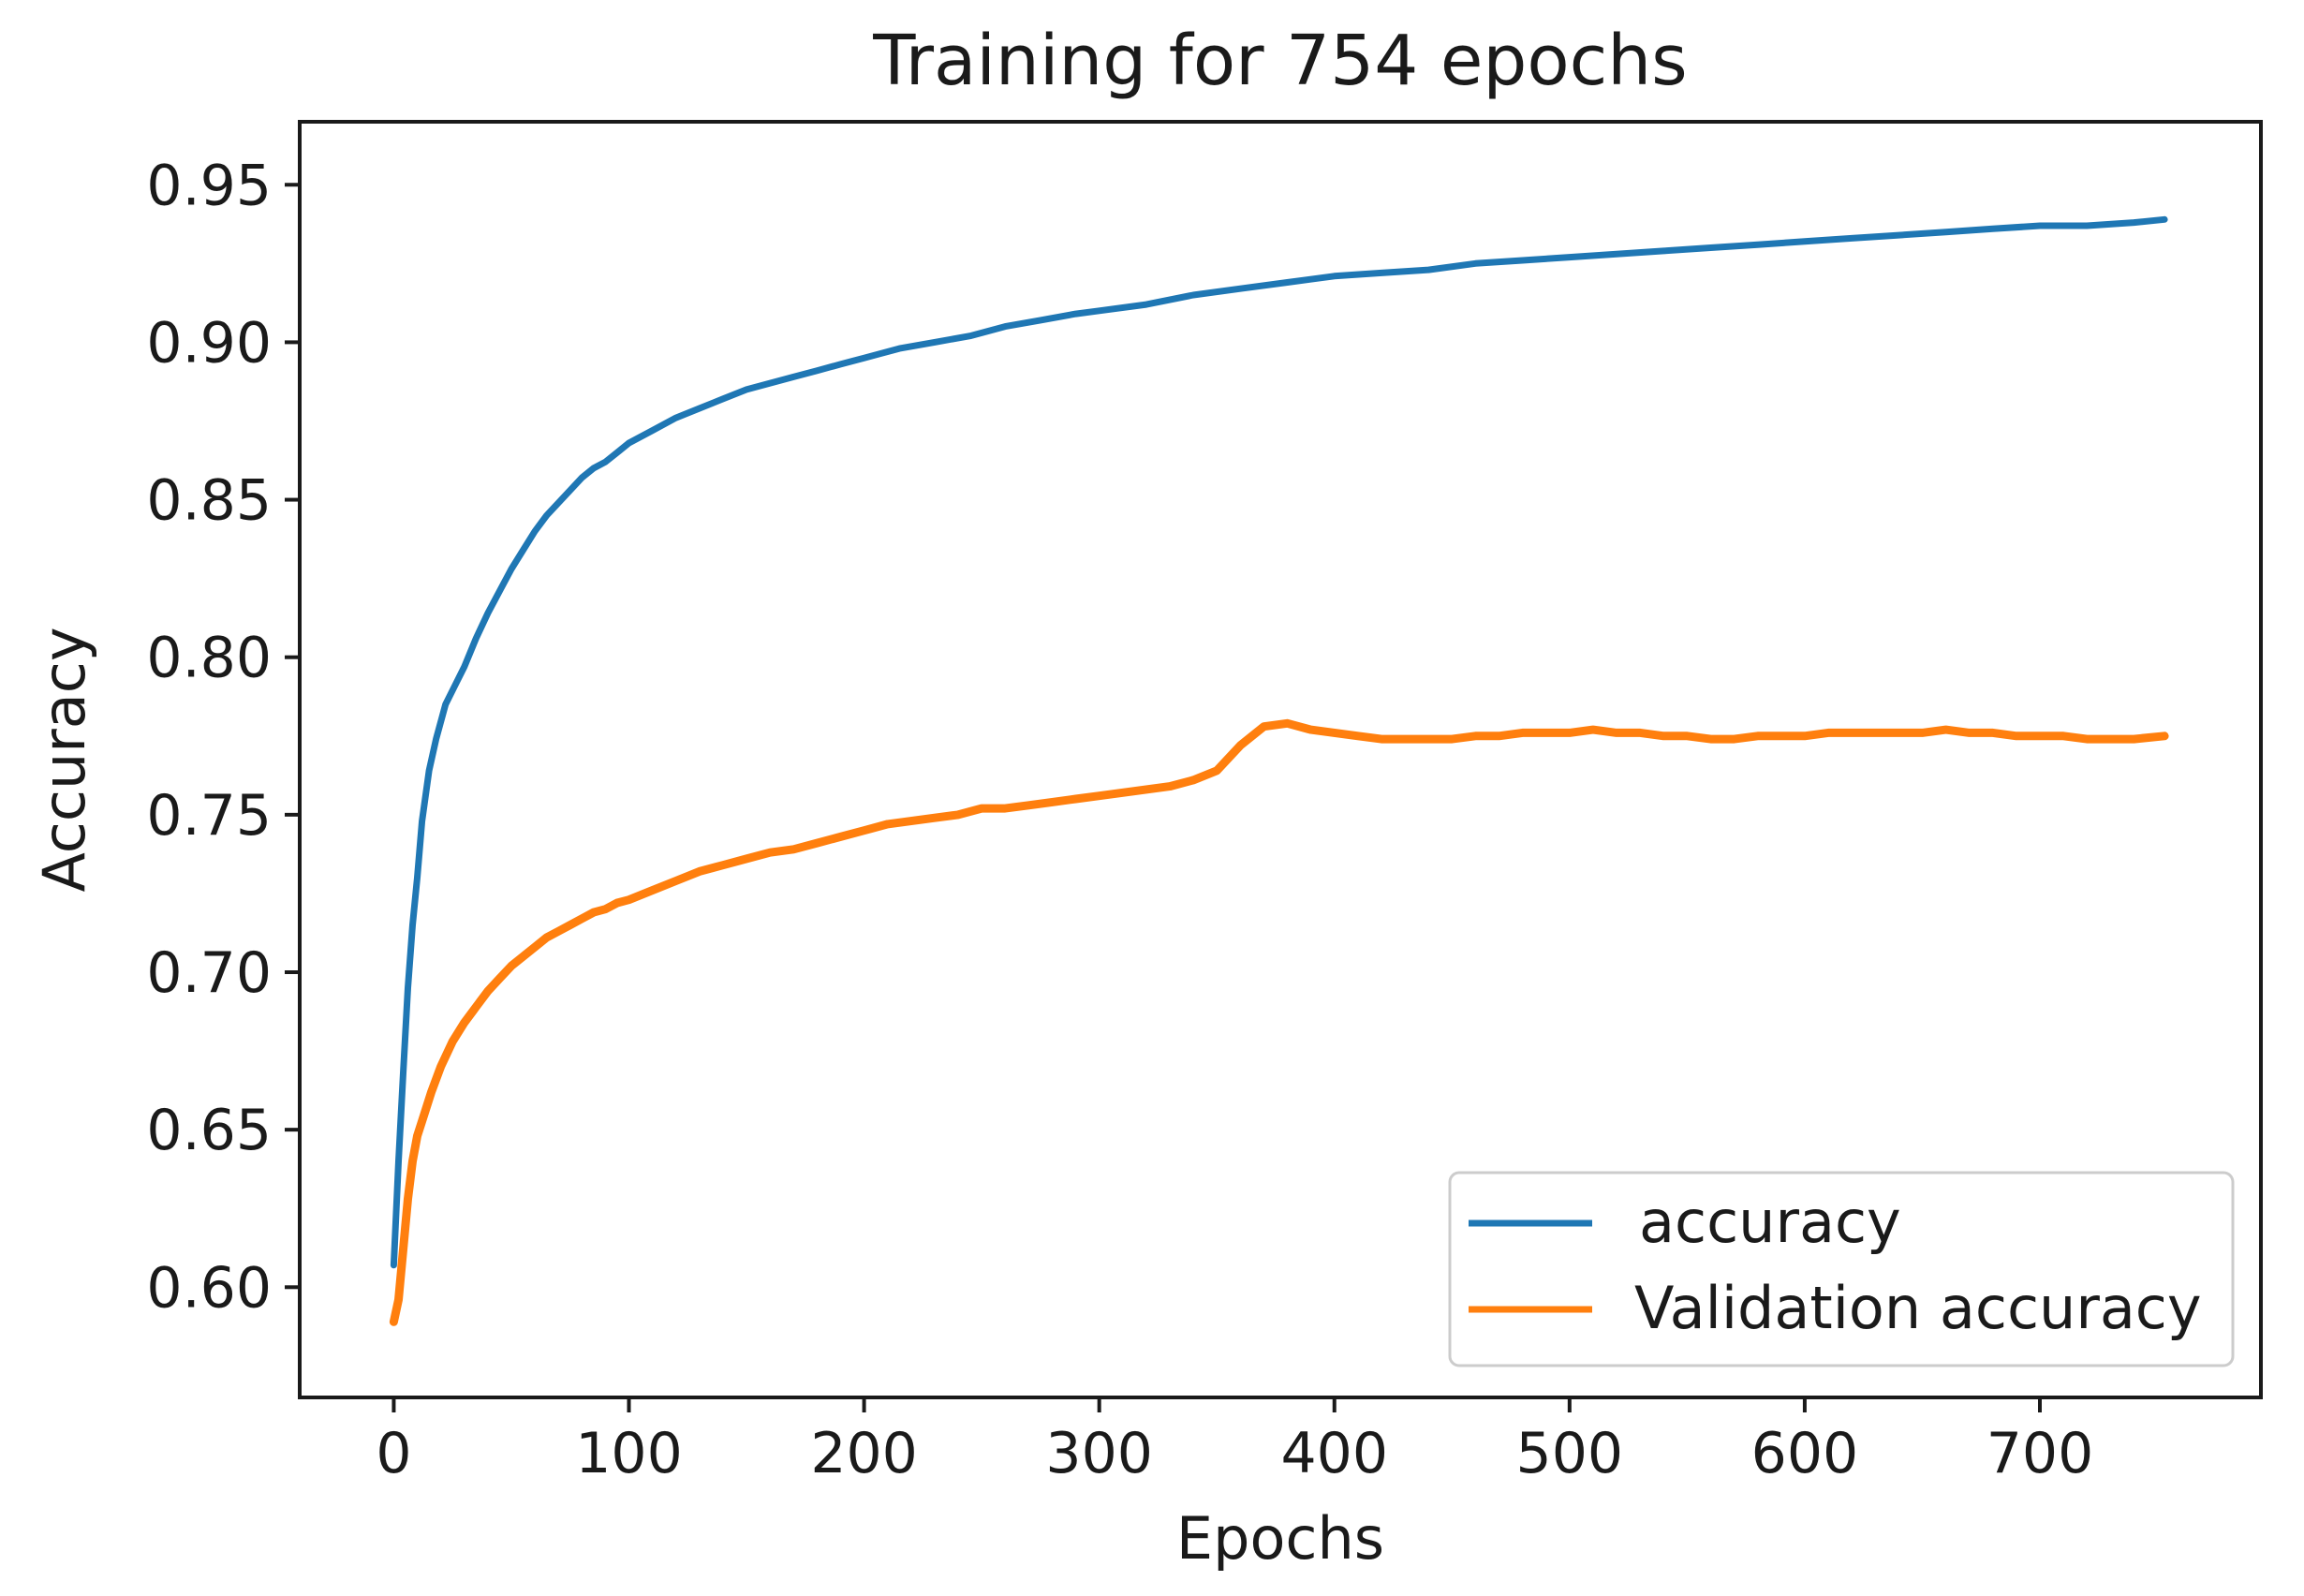  What do you see at coordinates (209, 1130) in the screenshot?
I see `y-tick-label: 0.65` at bounding box center [209, 1130].